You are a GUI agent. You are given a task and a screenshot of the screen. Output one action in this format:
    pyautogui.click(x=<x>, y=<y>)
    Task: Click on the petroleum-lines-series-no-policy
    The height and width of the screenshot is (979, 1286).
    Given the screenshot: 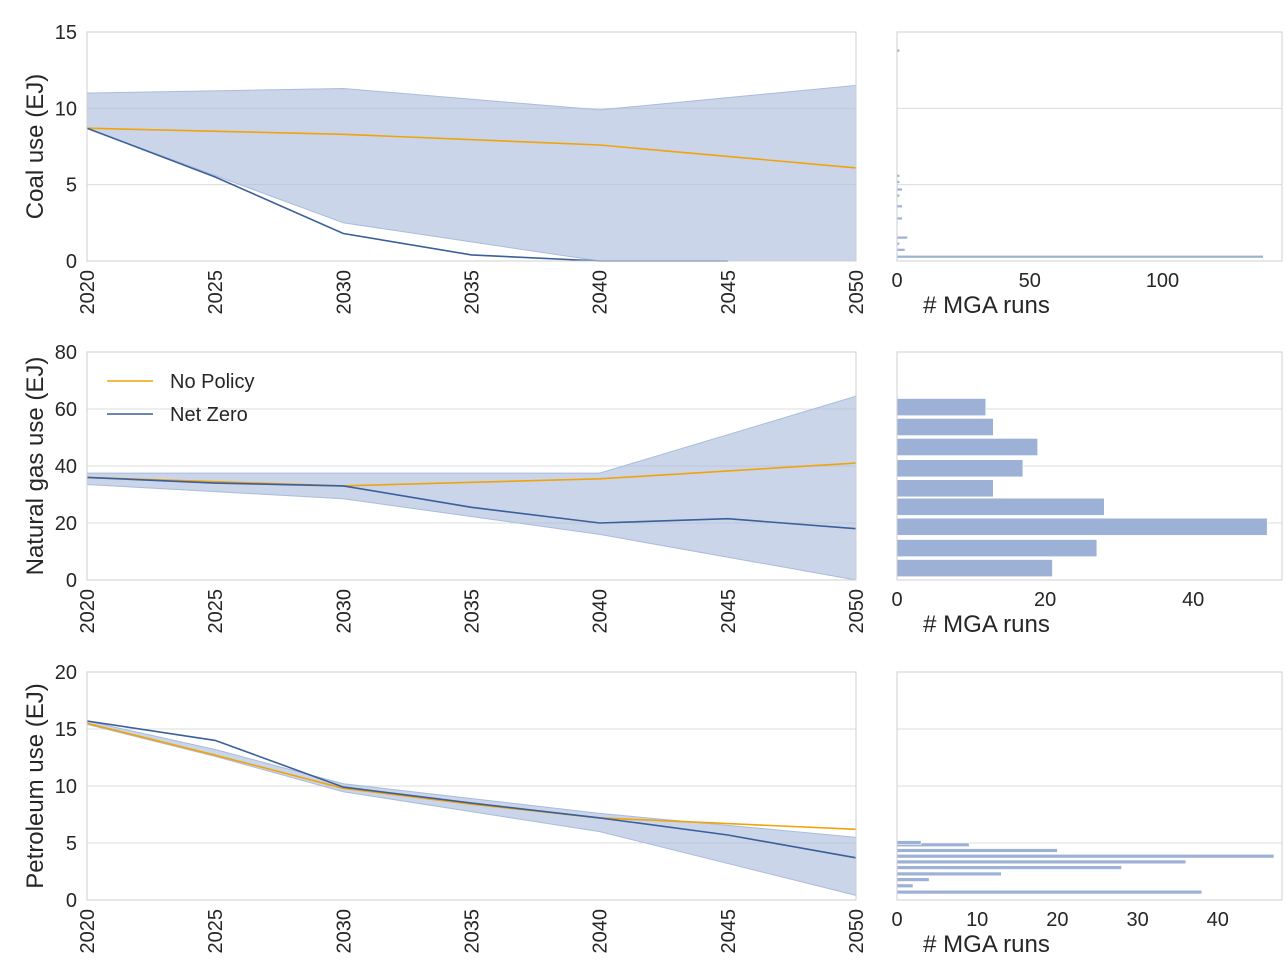 What is the action you would take?
    pyautogui.click(x=471, y=776)
    